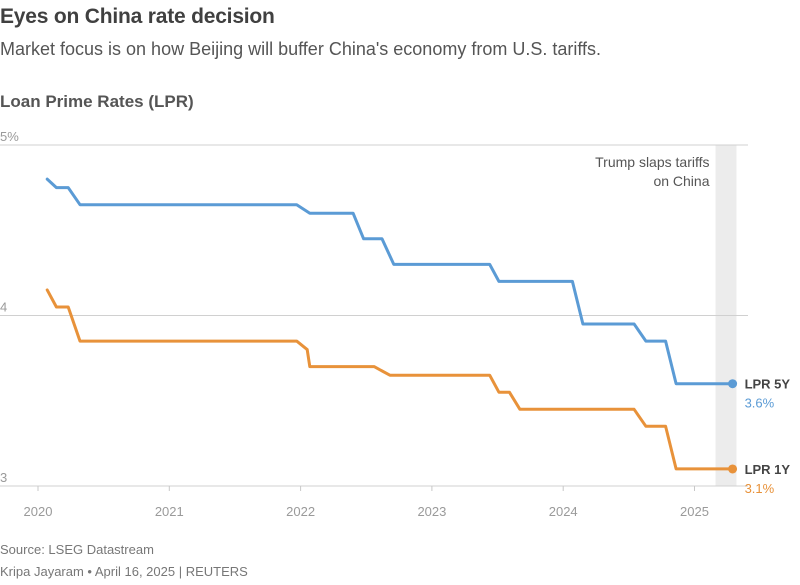 The width and height of the screenshot is (800, 585). I want to click on x-tick-label: 2020, so click(38, 511).